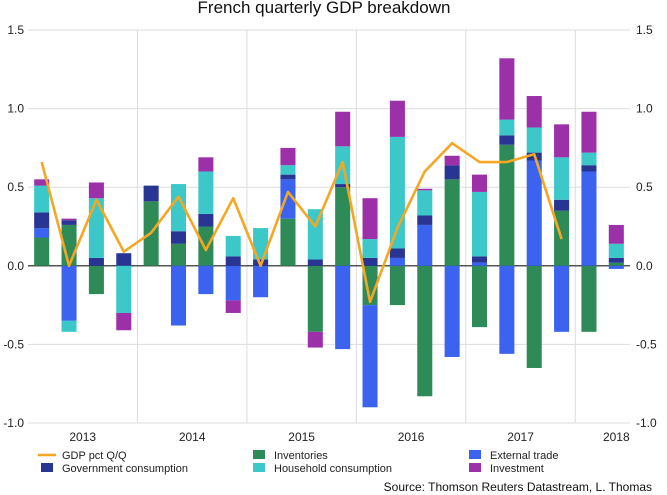 The height and width of the screenshot is (495, 667). I want to click on x-year-label-2017: 2017, so click(520, 437).